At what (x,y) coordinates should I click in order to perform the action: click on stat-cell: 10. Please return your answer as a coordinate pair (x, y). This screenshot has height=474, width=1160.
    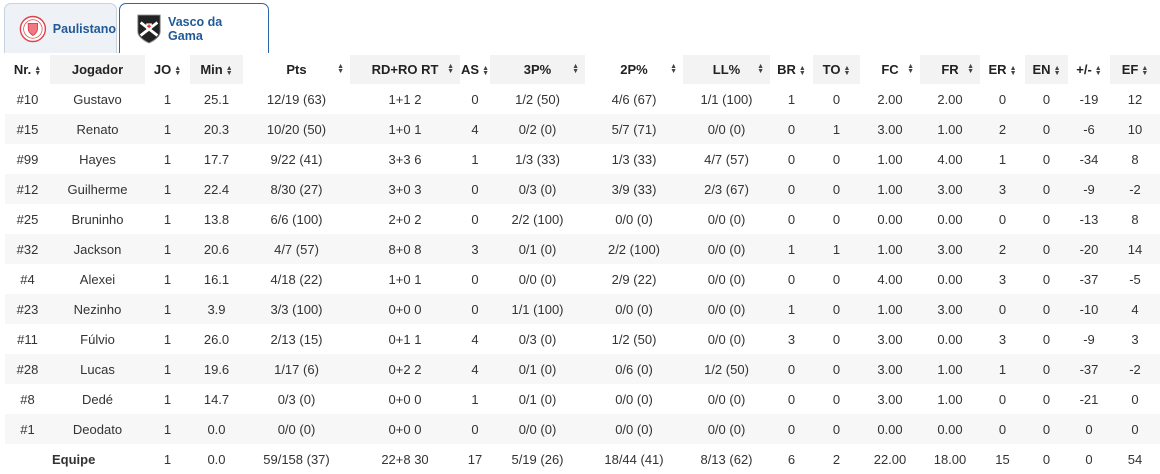
    Looking at the image, I should click on (1135, 129).